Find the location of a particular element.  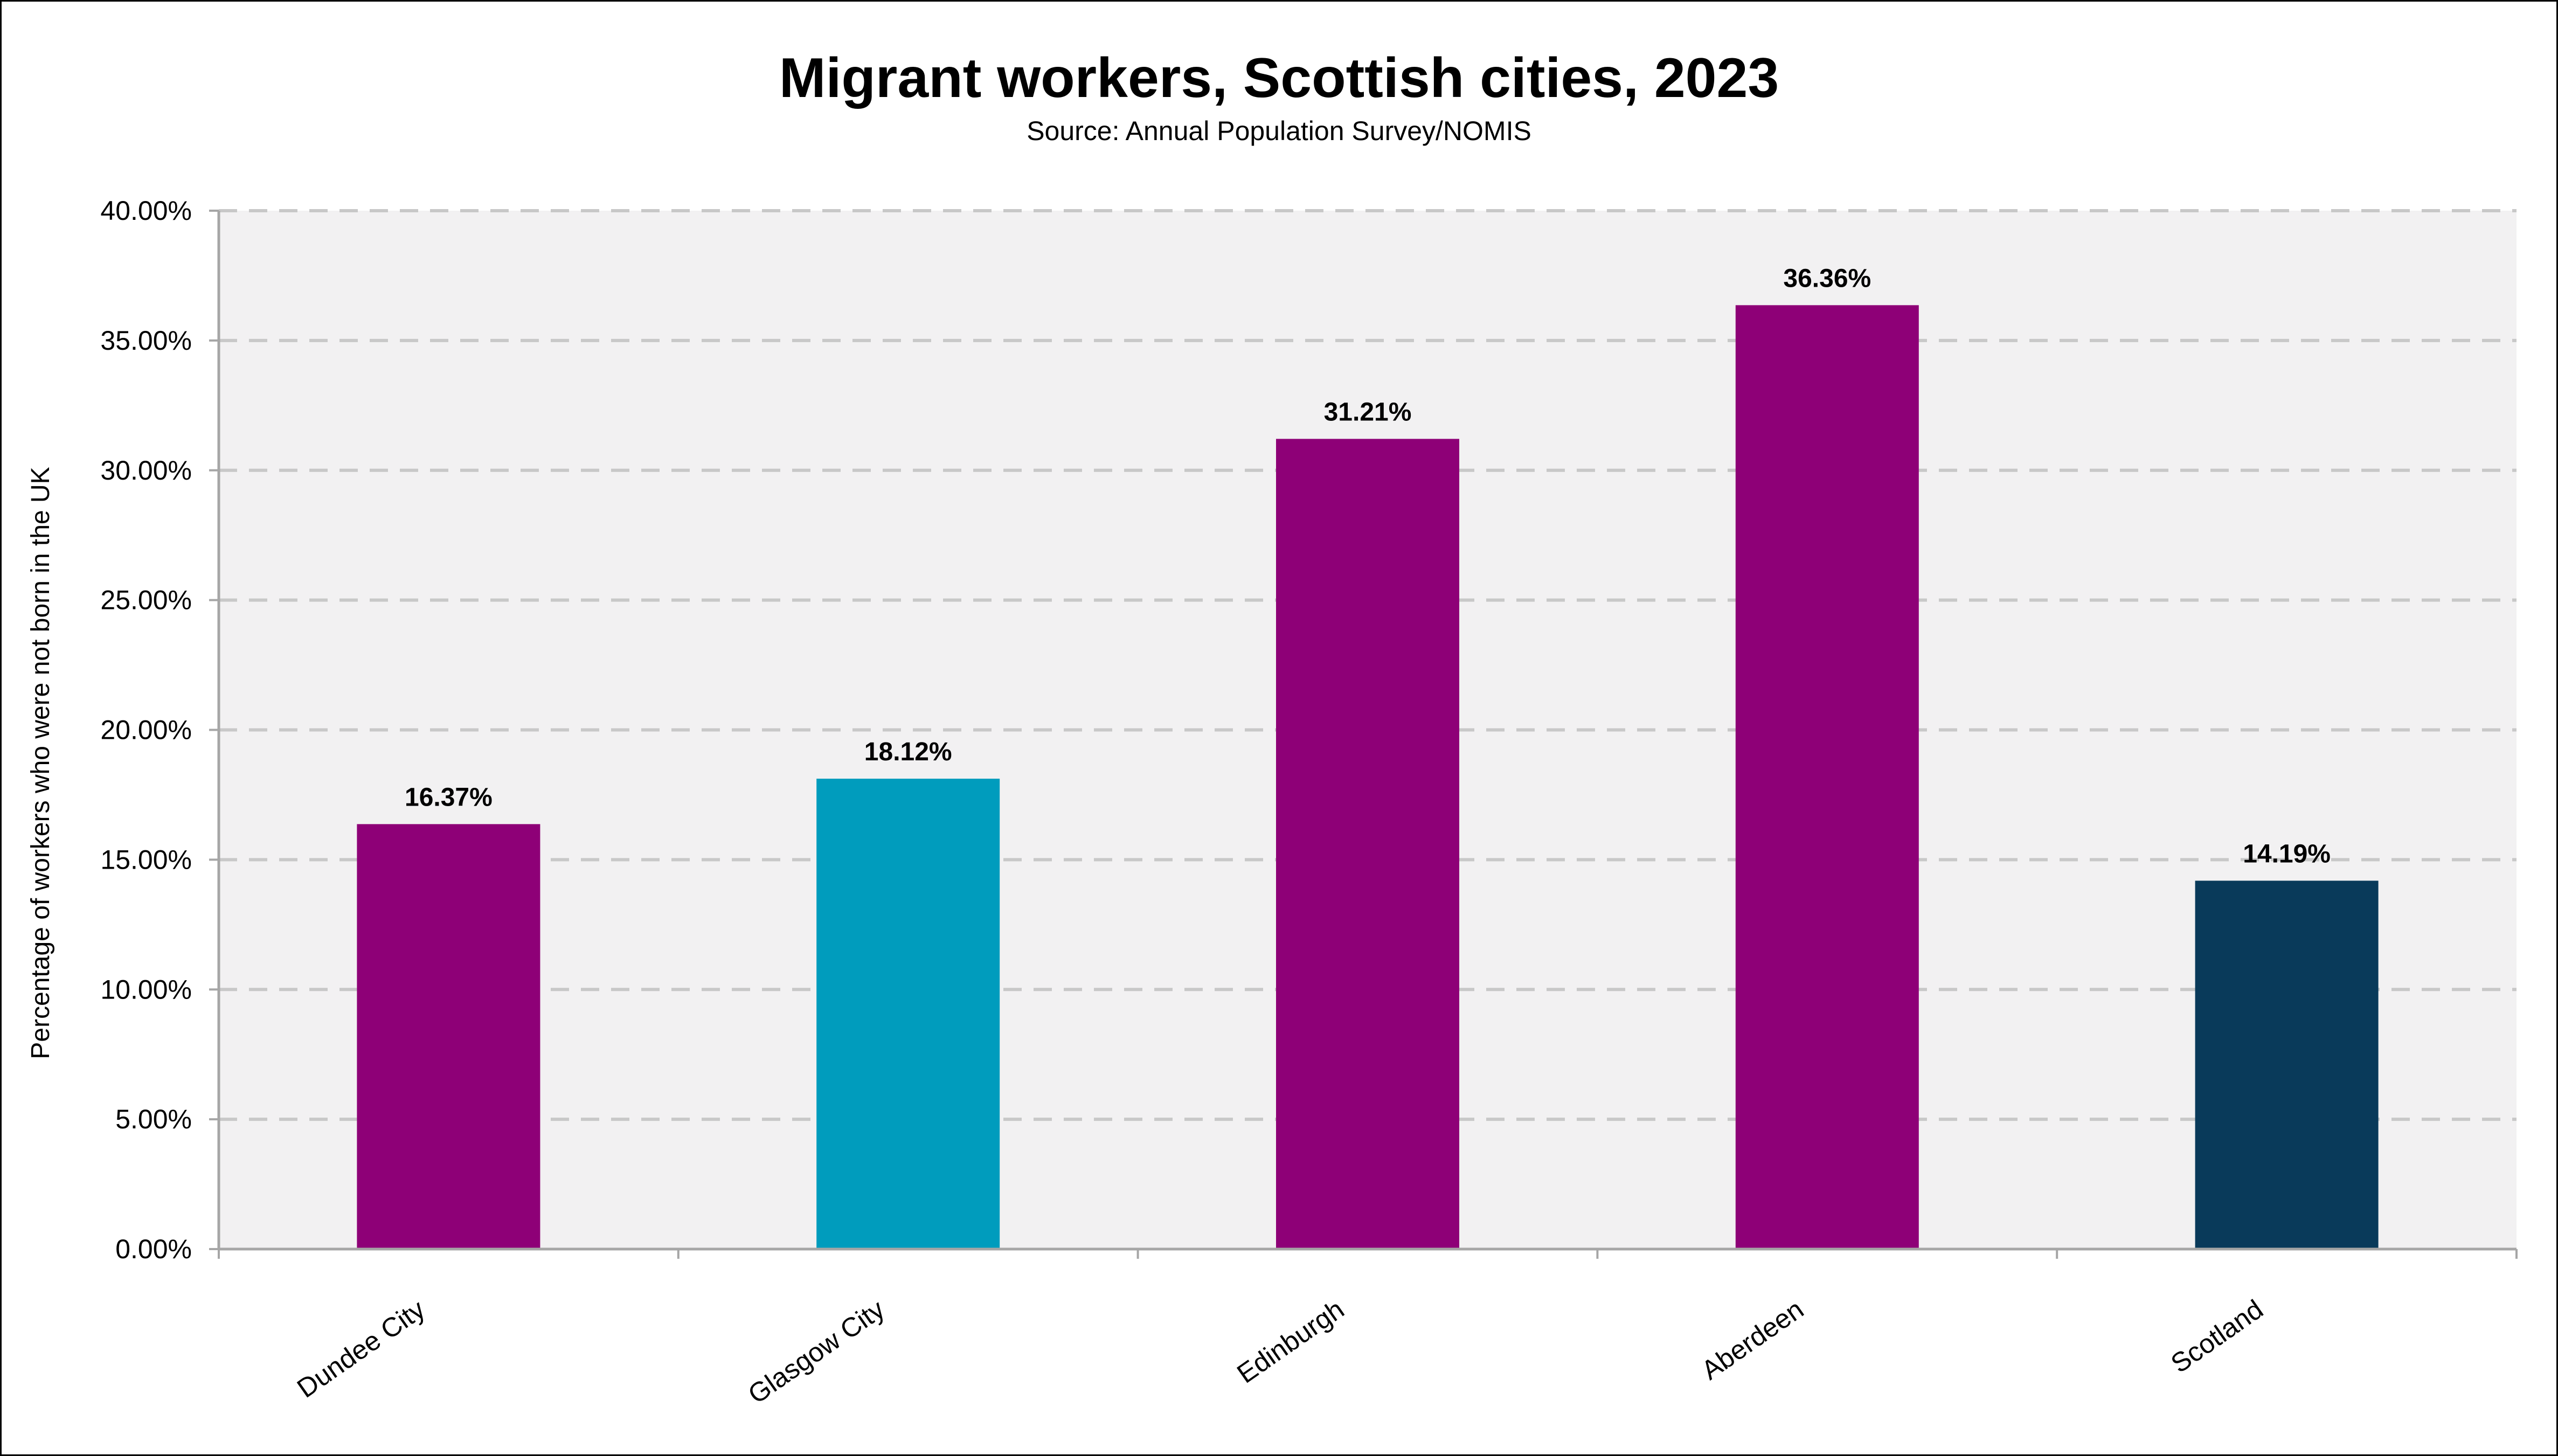

x-tick-label: Scotland is located at coordinates (2217, 1336).